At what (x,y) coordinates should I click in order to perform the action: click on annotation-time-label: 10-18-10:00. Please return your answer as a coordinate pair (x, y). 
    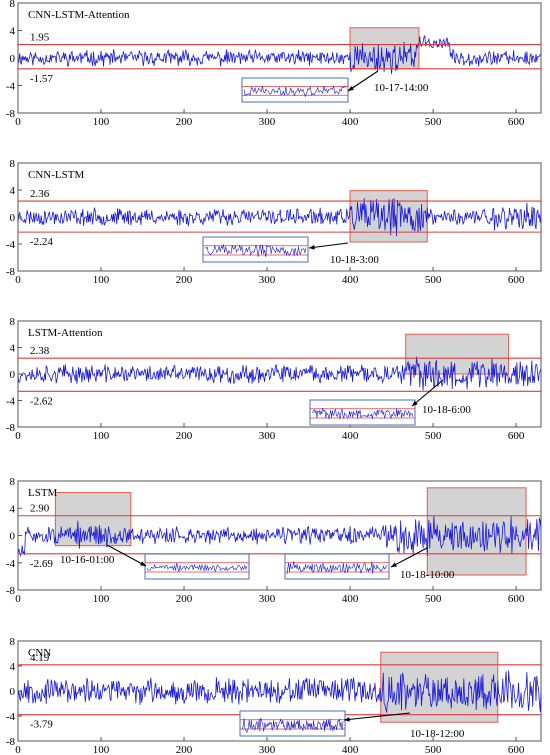
    Looking at the image, I should click on (427, 575).